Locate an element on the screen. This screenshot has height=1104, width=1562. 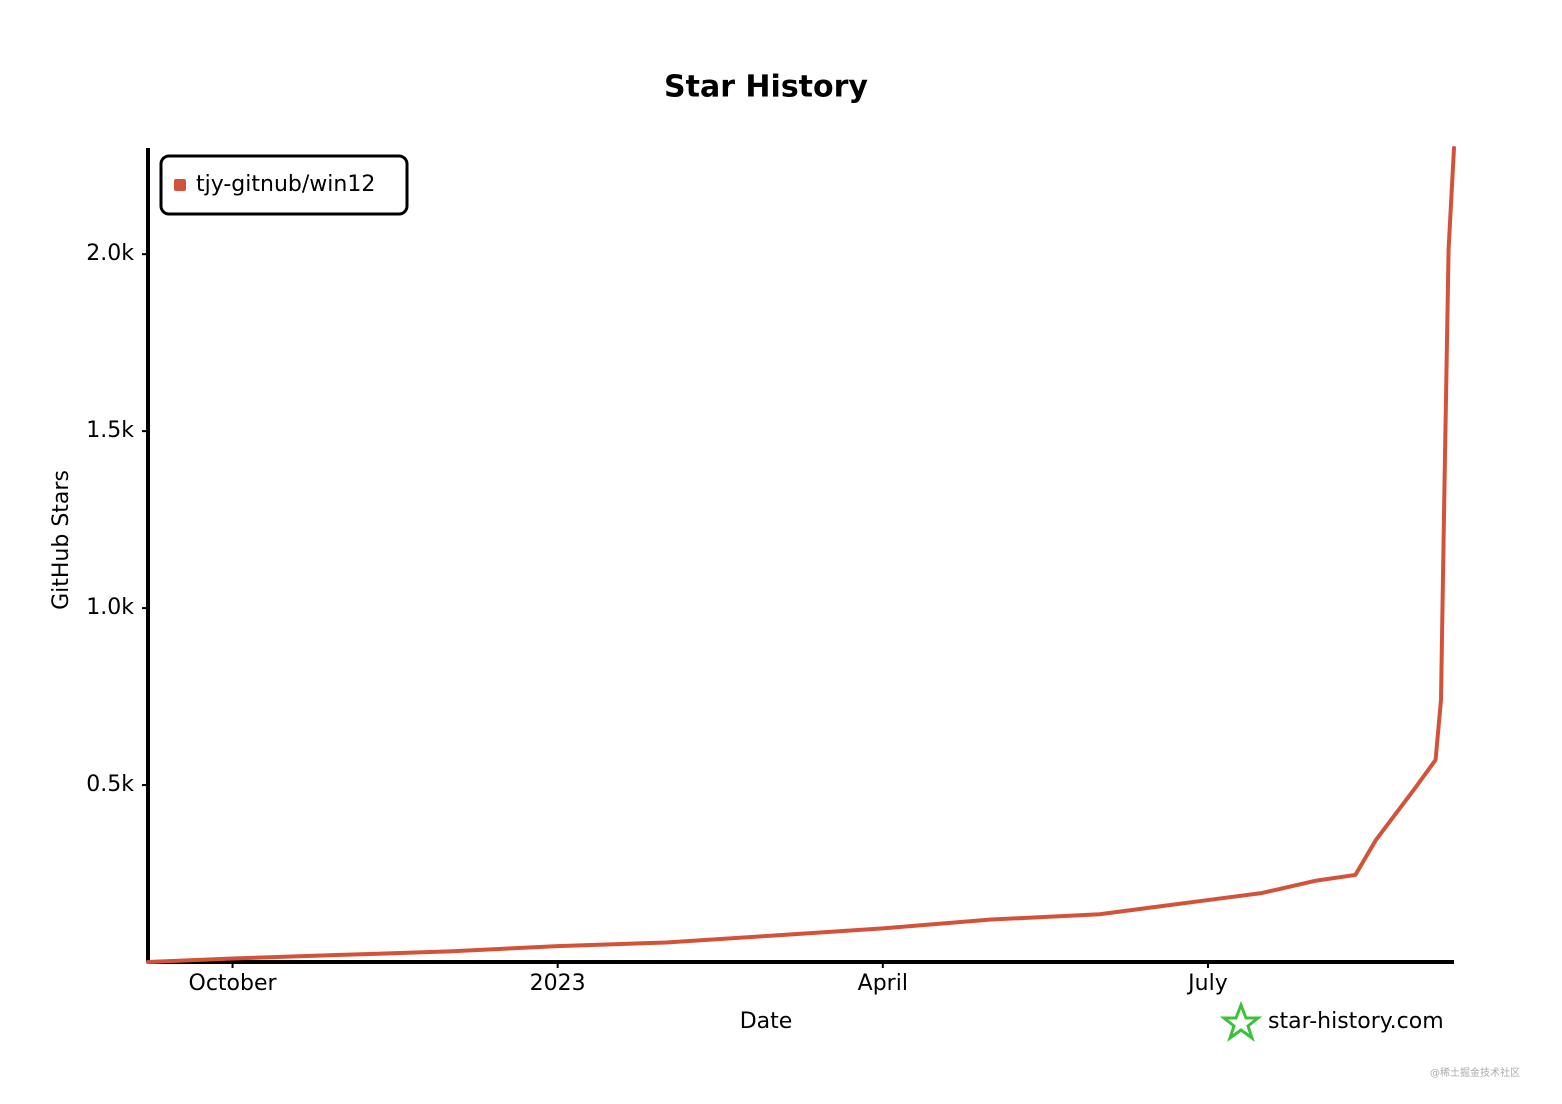
x-tick-label: July is located at coordinates (1207, 983).